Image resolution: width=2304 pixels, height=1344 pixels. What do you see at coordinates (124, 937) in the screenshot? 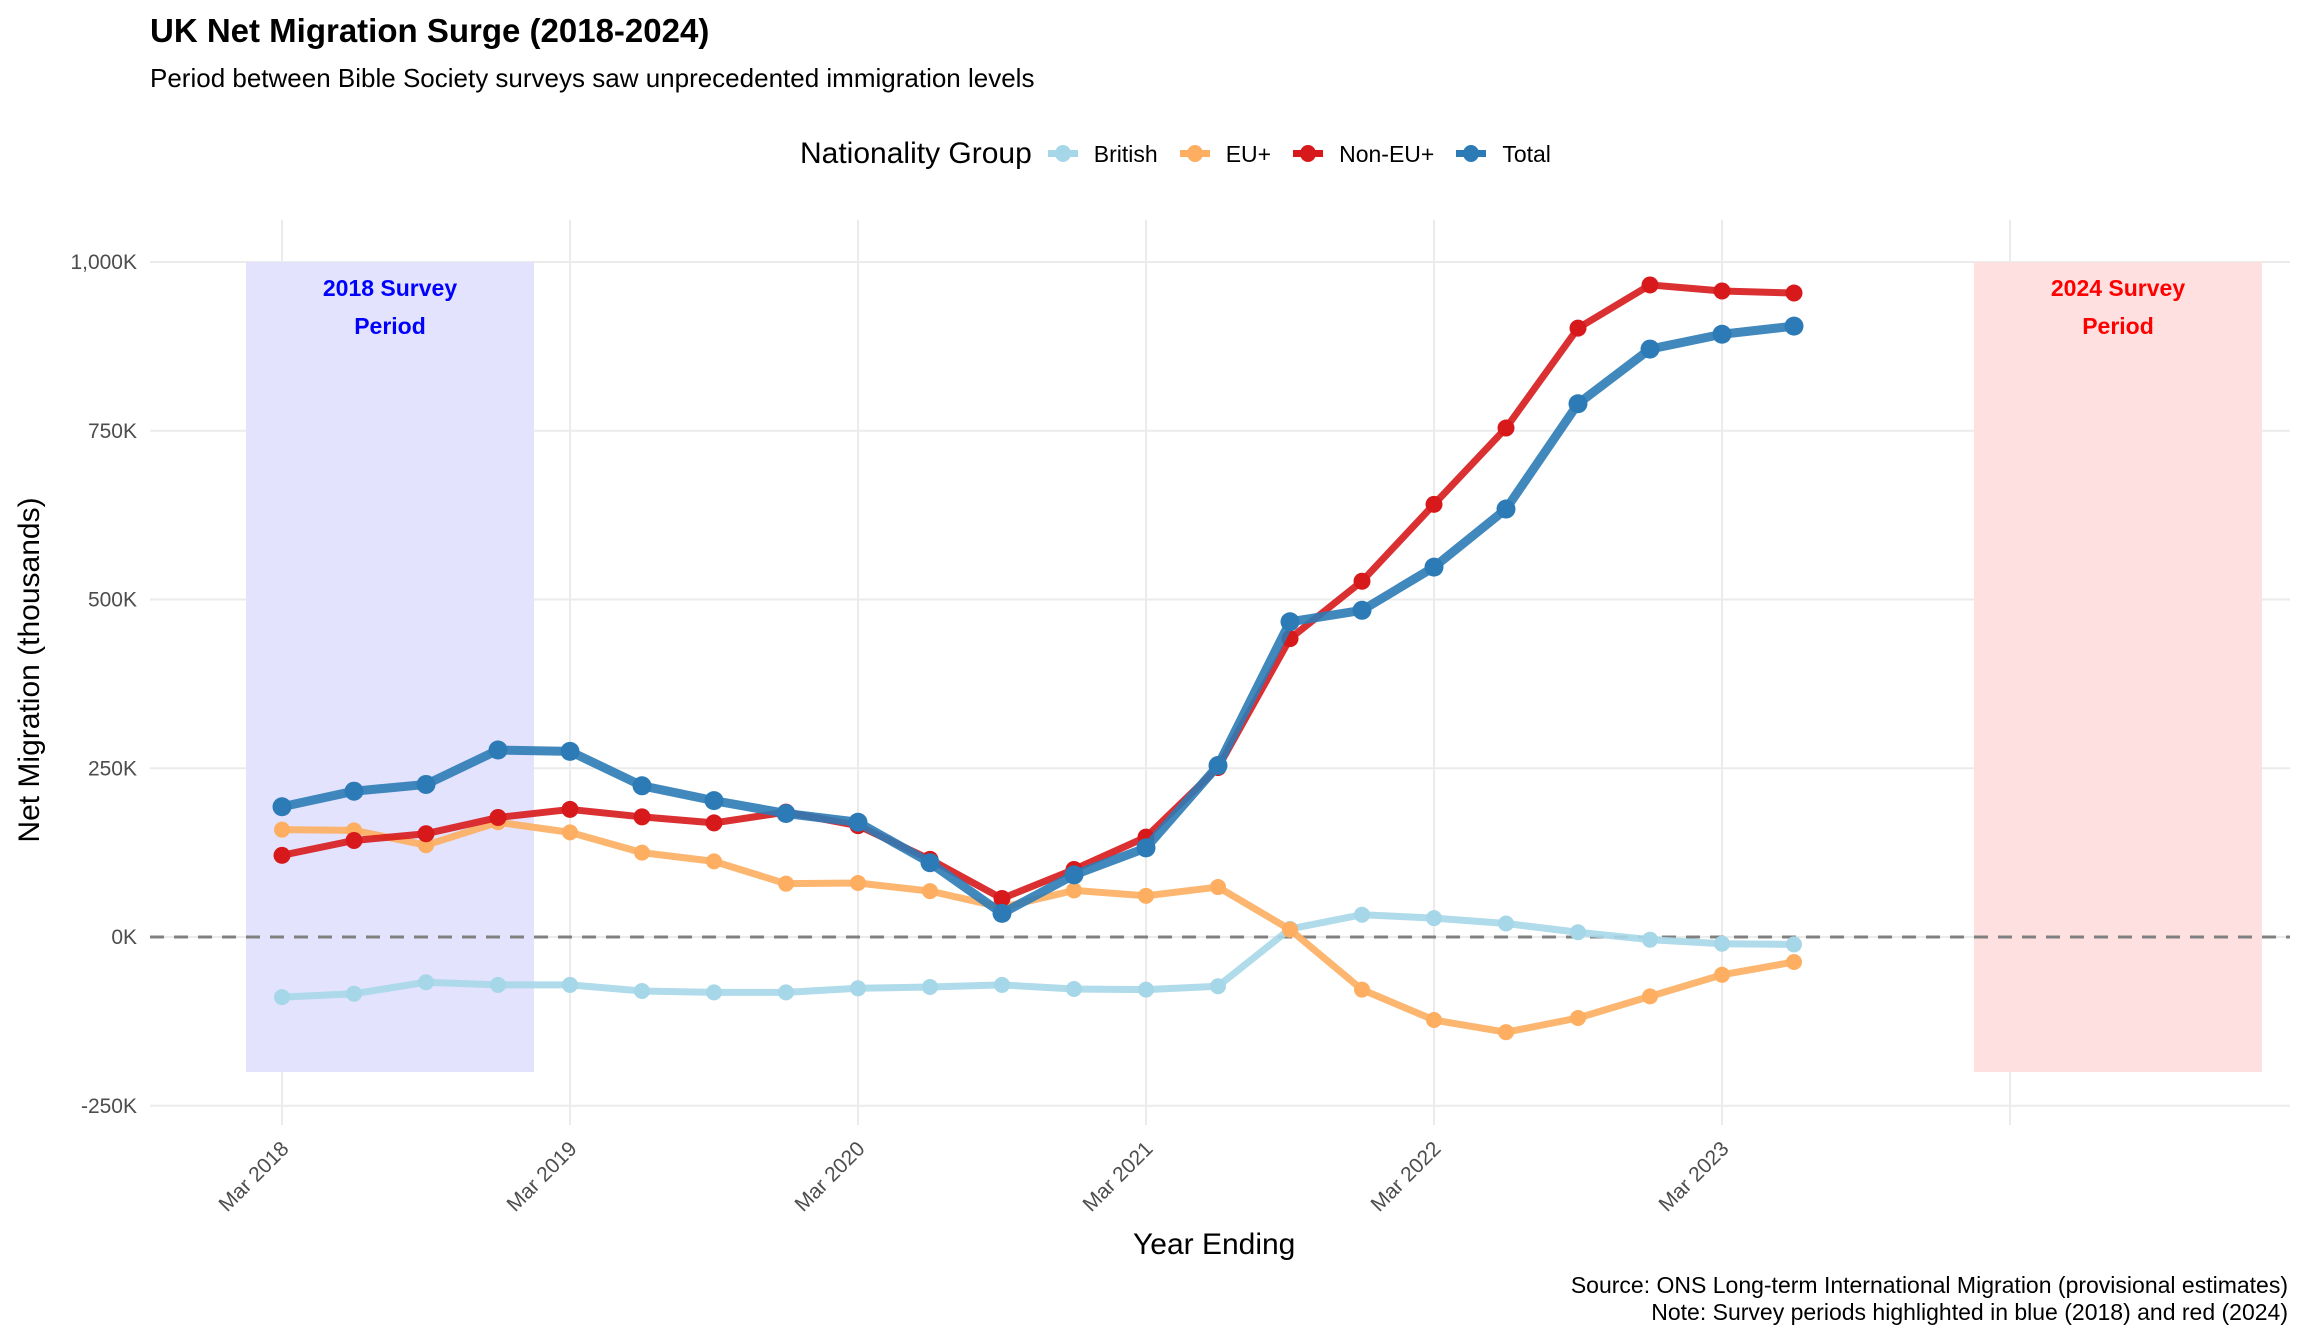
I see `y-tick-label: 0K` at bounding box center [124, 937].